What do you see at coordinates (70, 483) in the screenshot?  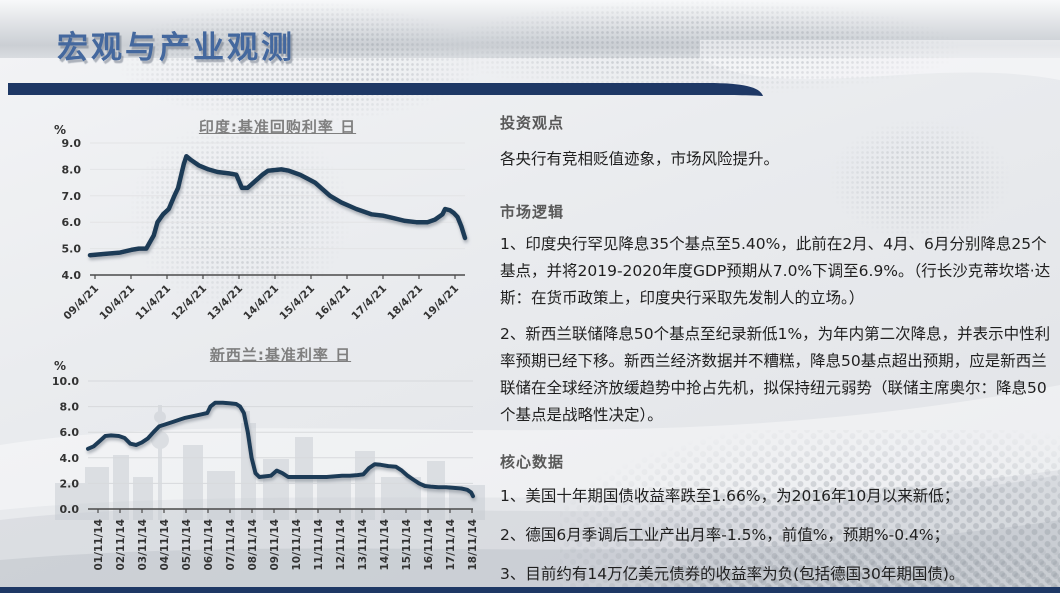 I see `svg-text: 2.0` at bounding box center [70, 483].